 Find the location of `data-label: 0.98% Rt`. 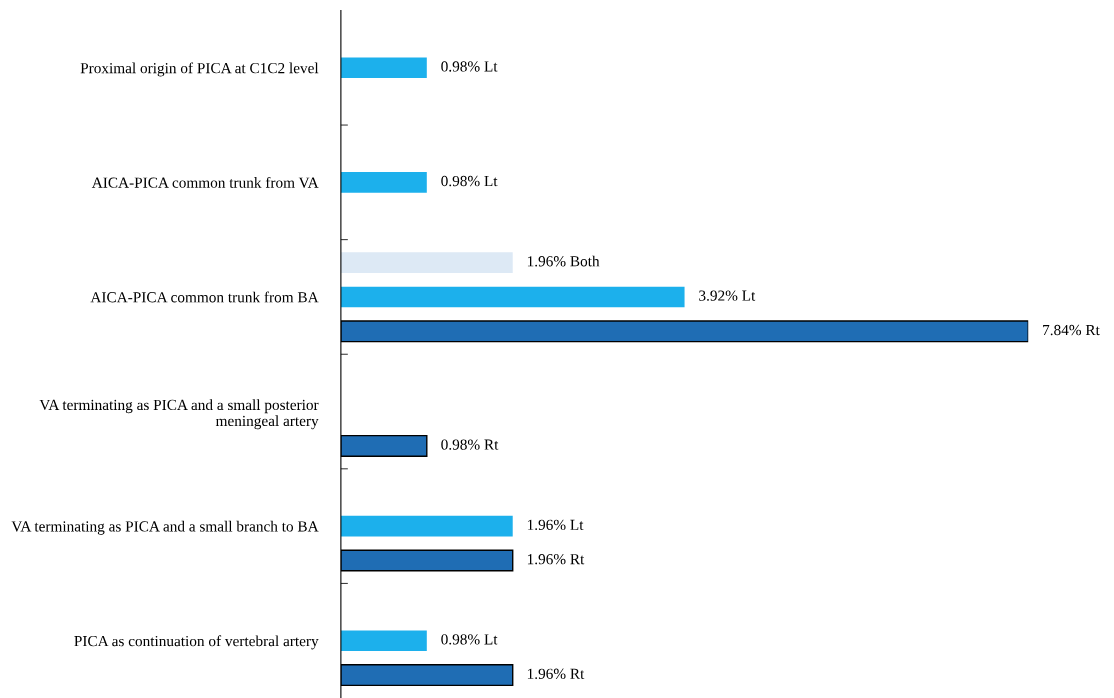

data-label: 0.98% Rt is located at coordinates (470, 444).